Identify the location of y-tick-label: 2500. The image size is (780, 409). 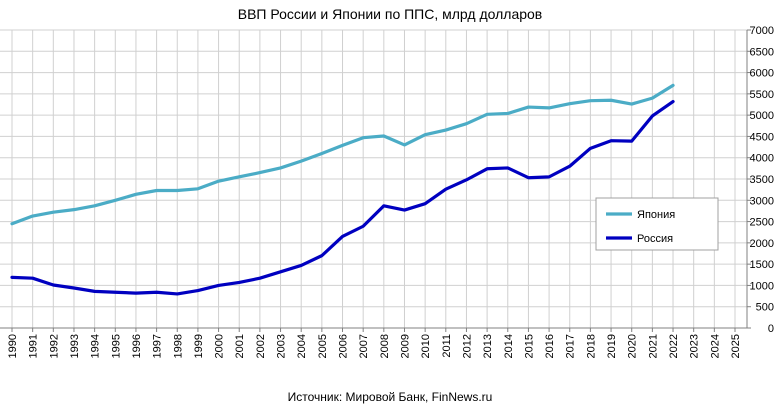
(762, 223).